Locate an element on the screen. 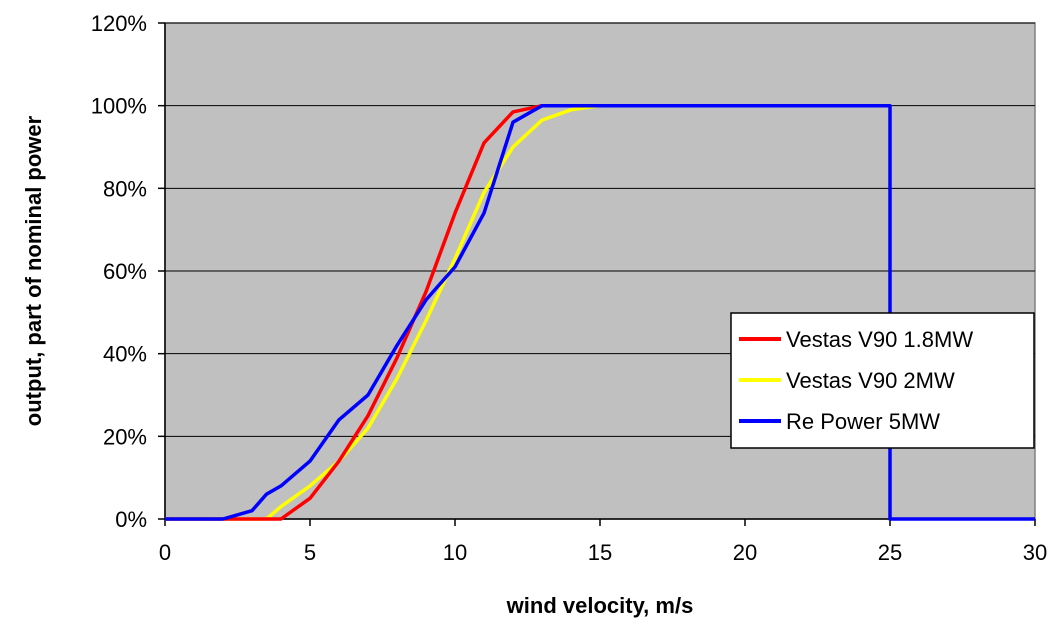 Image resolution: width=1062 pixels, height=640 pixels. x-tick-label: 20 is located at coordinates (745, 552).